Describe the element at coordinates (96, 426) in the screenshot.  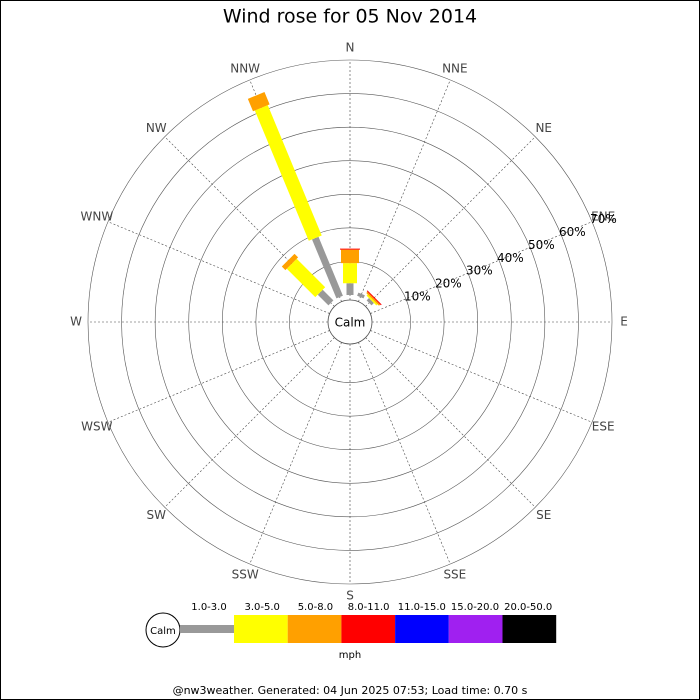
I see `direction-label: WSW` at that location.